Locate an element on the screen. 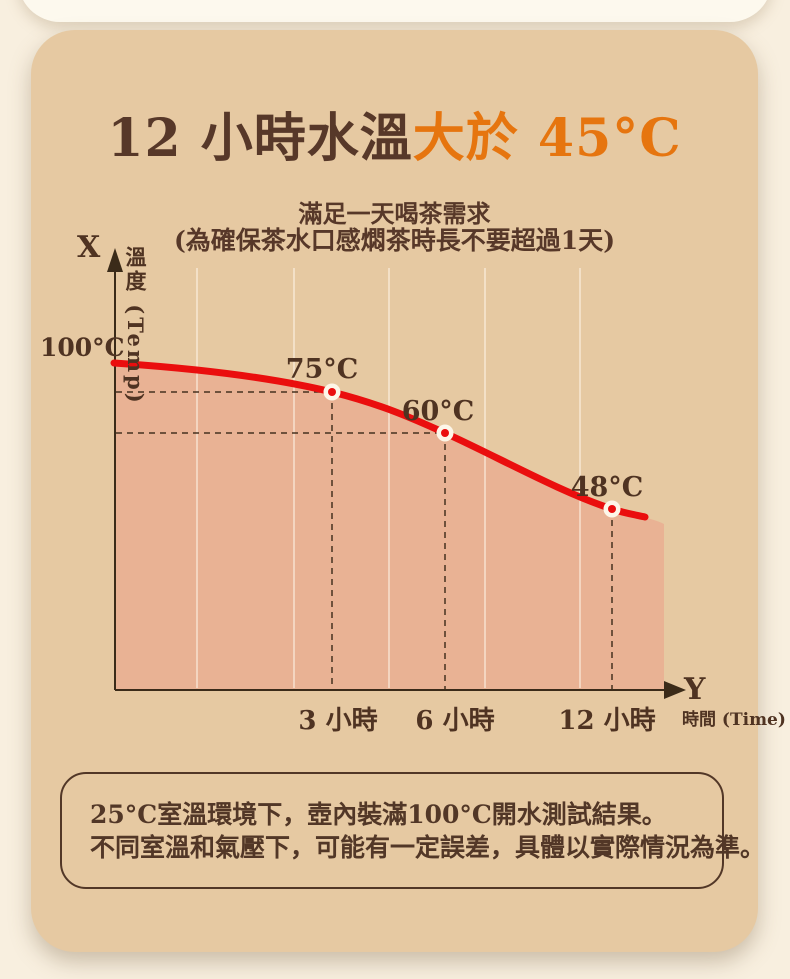 This screenshot has width=790, height=979. point-label-60: 60°C is located at coordinates (438, 411).